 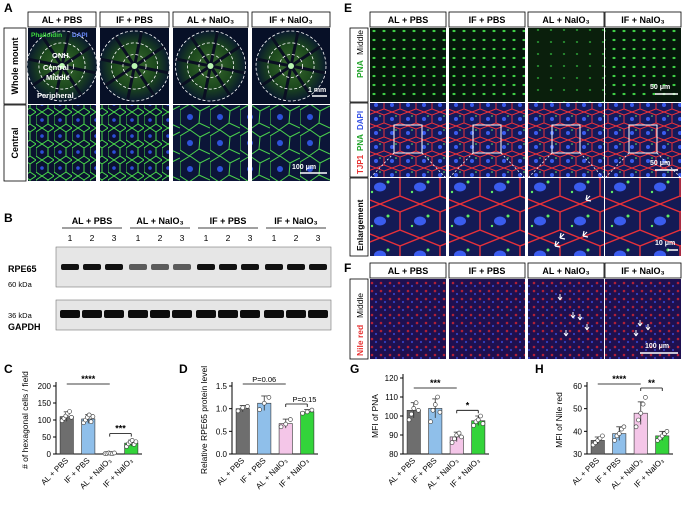 I want to click on y-axis-label: MFI of PNA, so click(x=375, y=416).